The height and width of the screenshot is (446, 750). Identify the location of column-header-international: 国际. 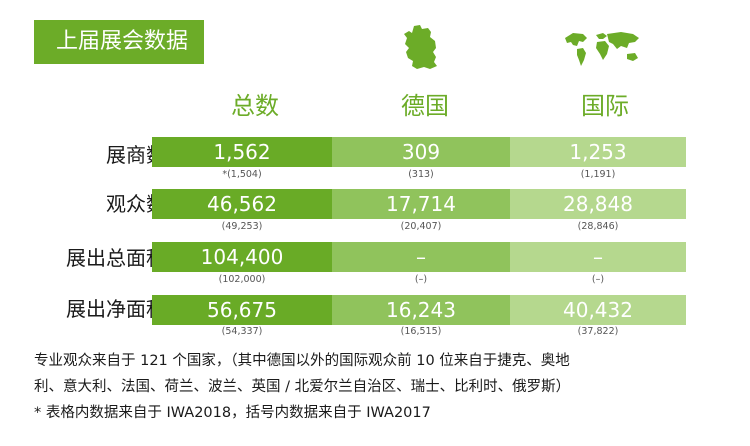
(605, 106).